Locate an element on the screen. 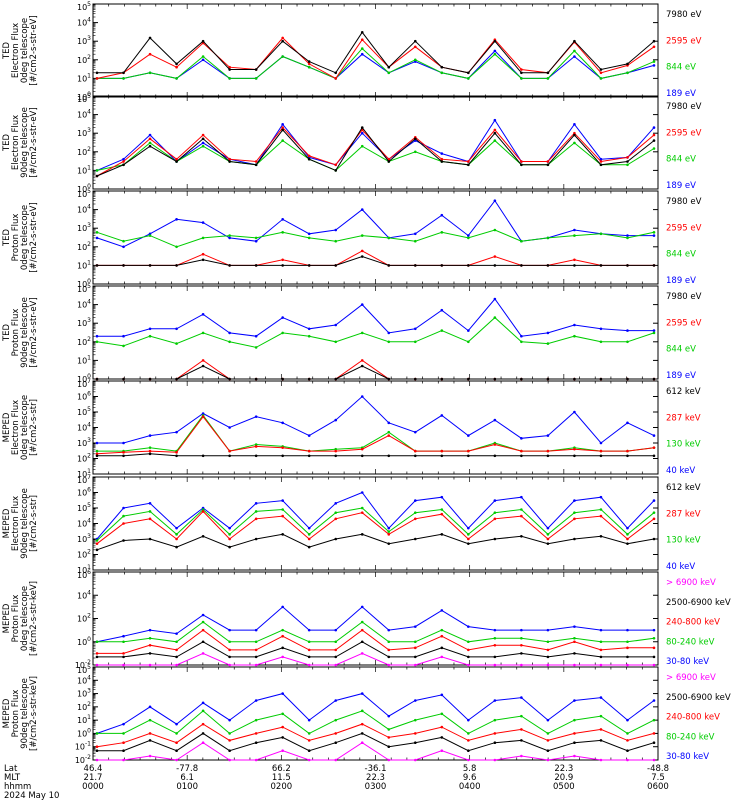  y-tick-label: 10⁵ is located at coordinates (84, 6).